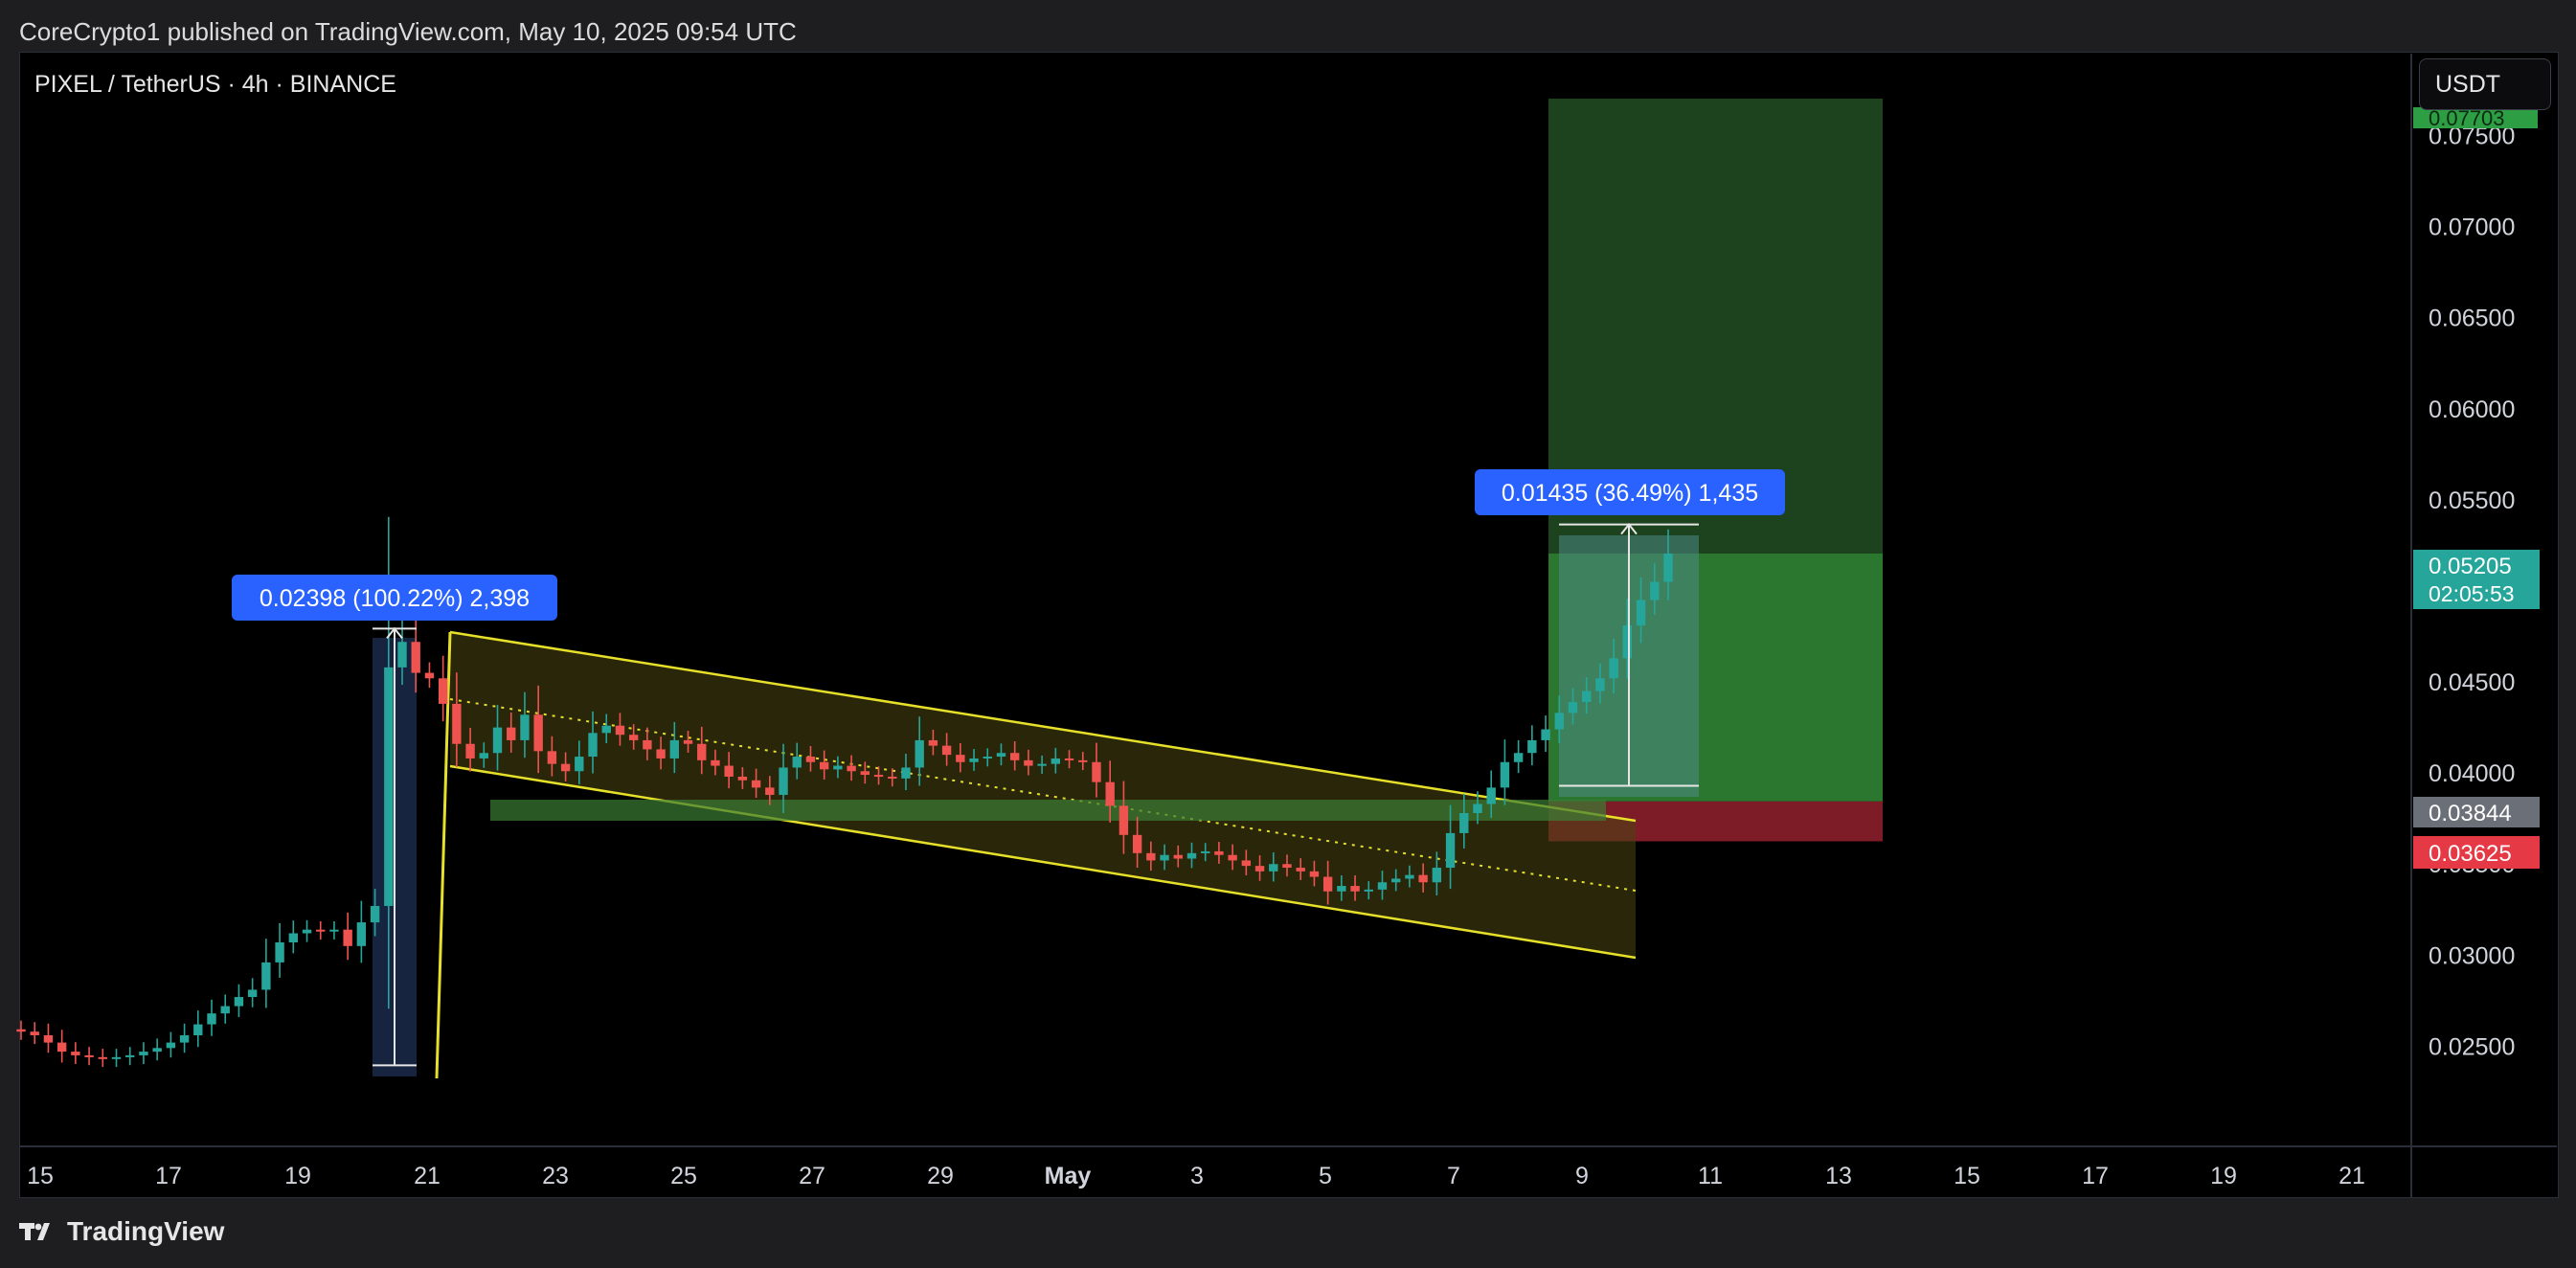  I want to click on measure-label-flagpole: 0.02398 (100.22%) 2,398, so click(395, 598).